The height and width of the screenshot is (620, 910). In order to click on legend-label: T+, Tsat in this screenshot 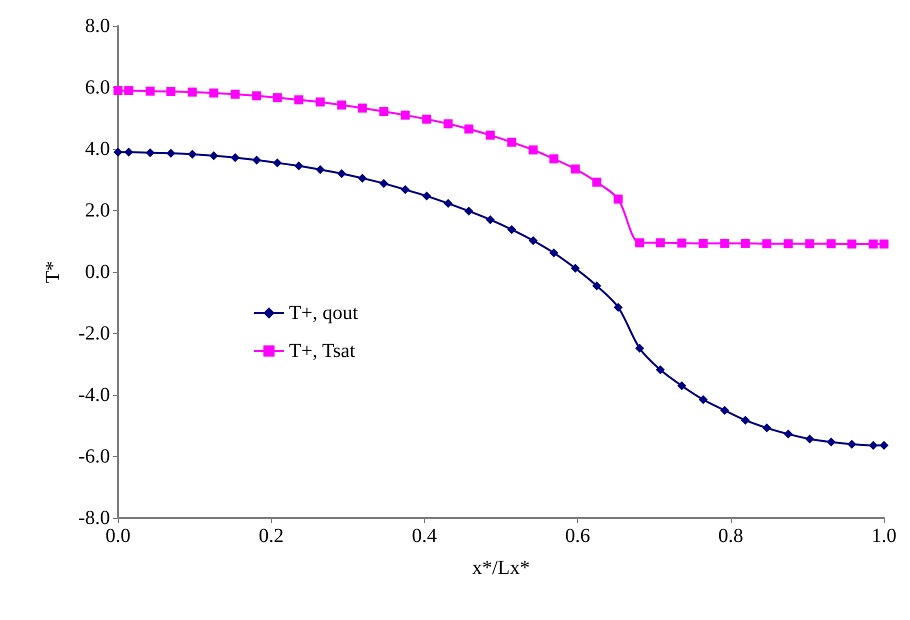, I will do `click(322, 351)`.